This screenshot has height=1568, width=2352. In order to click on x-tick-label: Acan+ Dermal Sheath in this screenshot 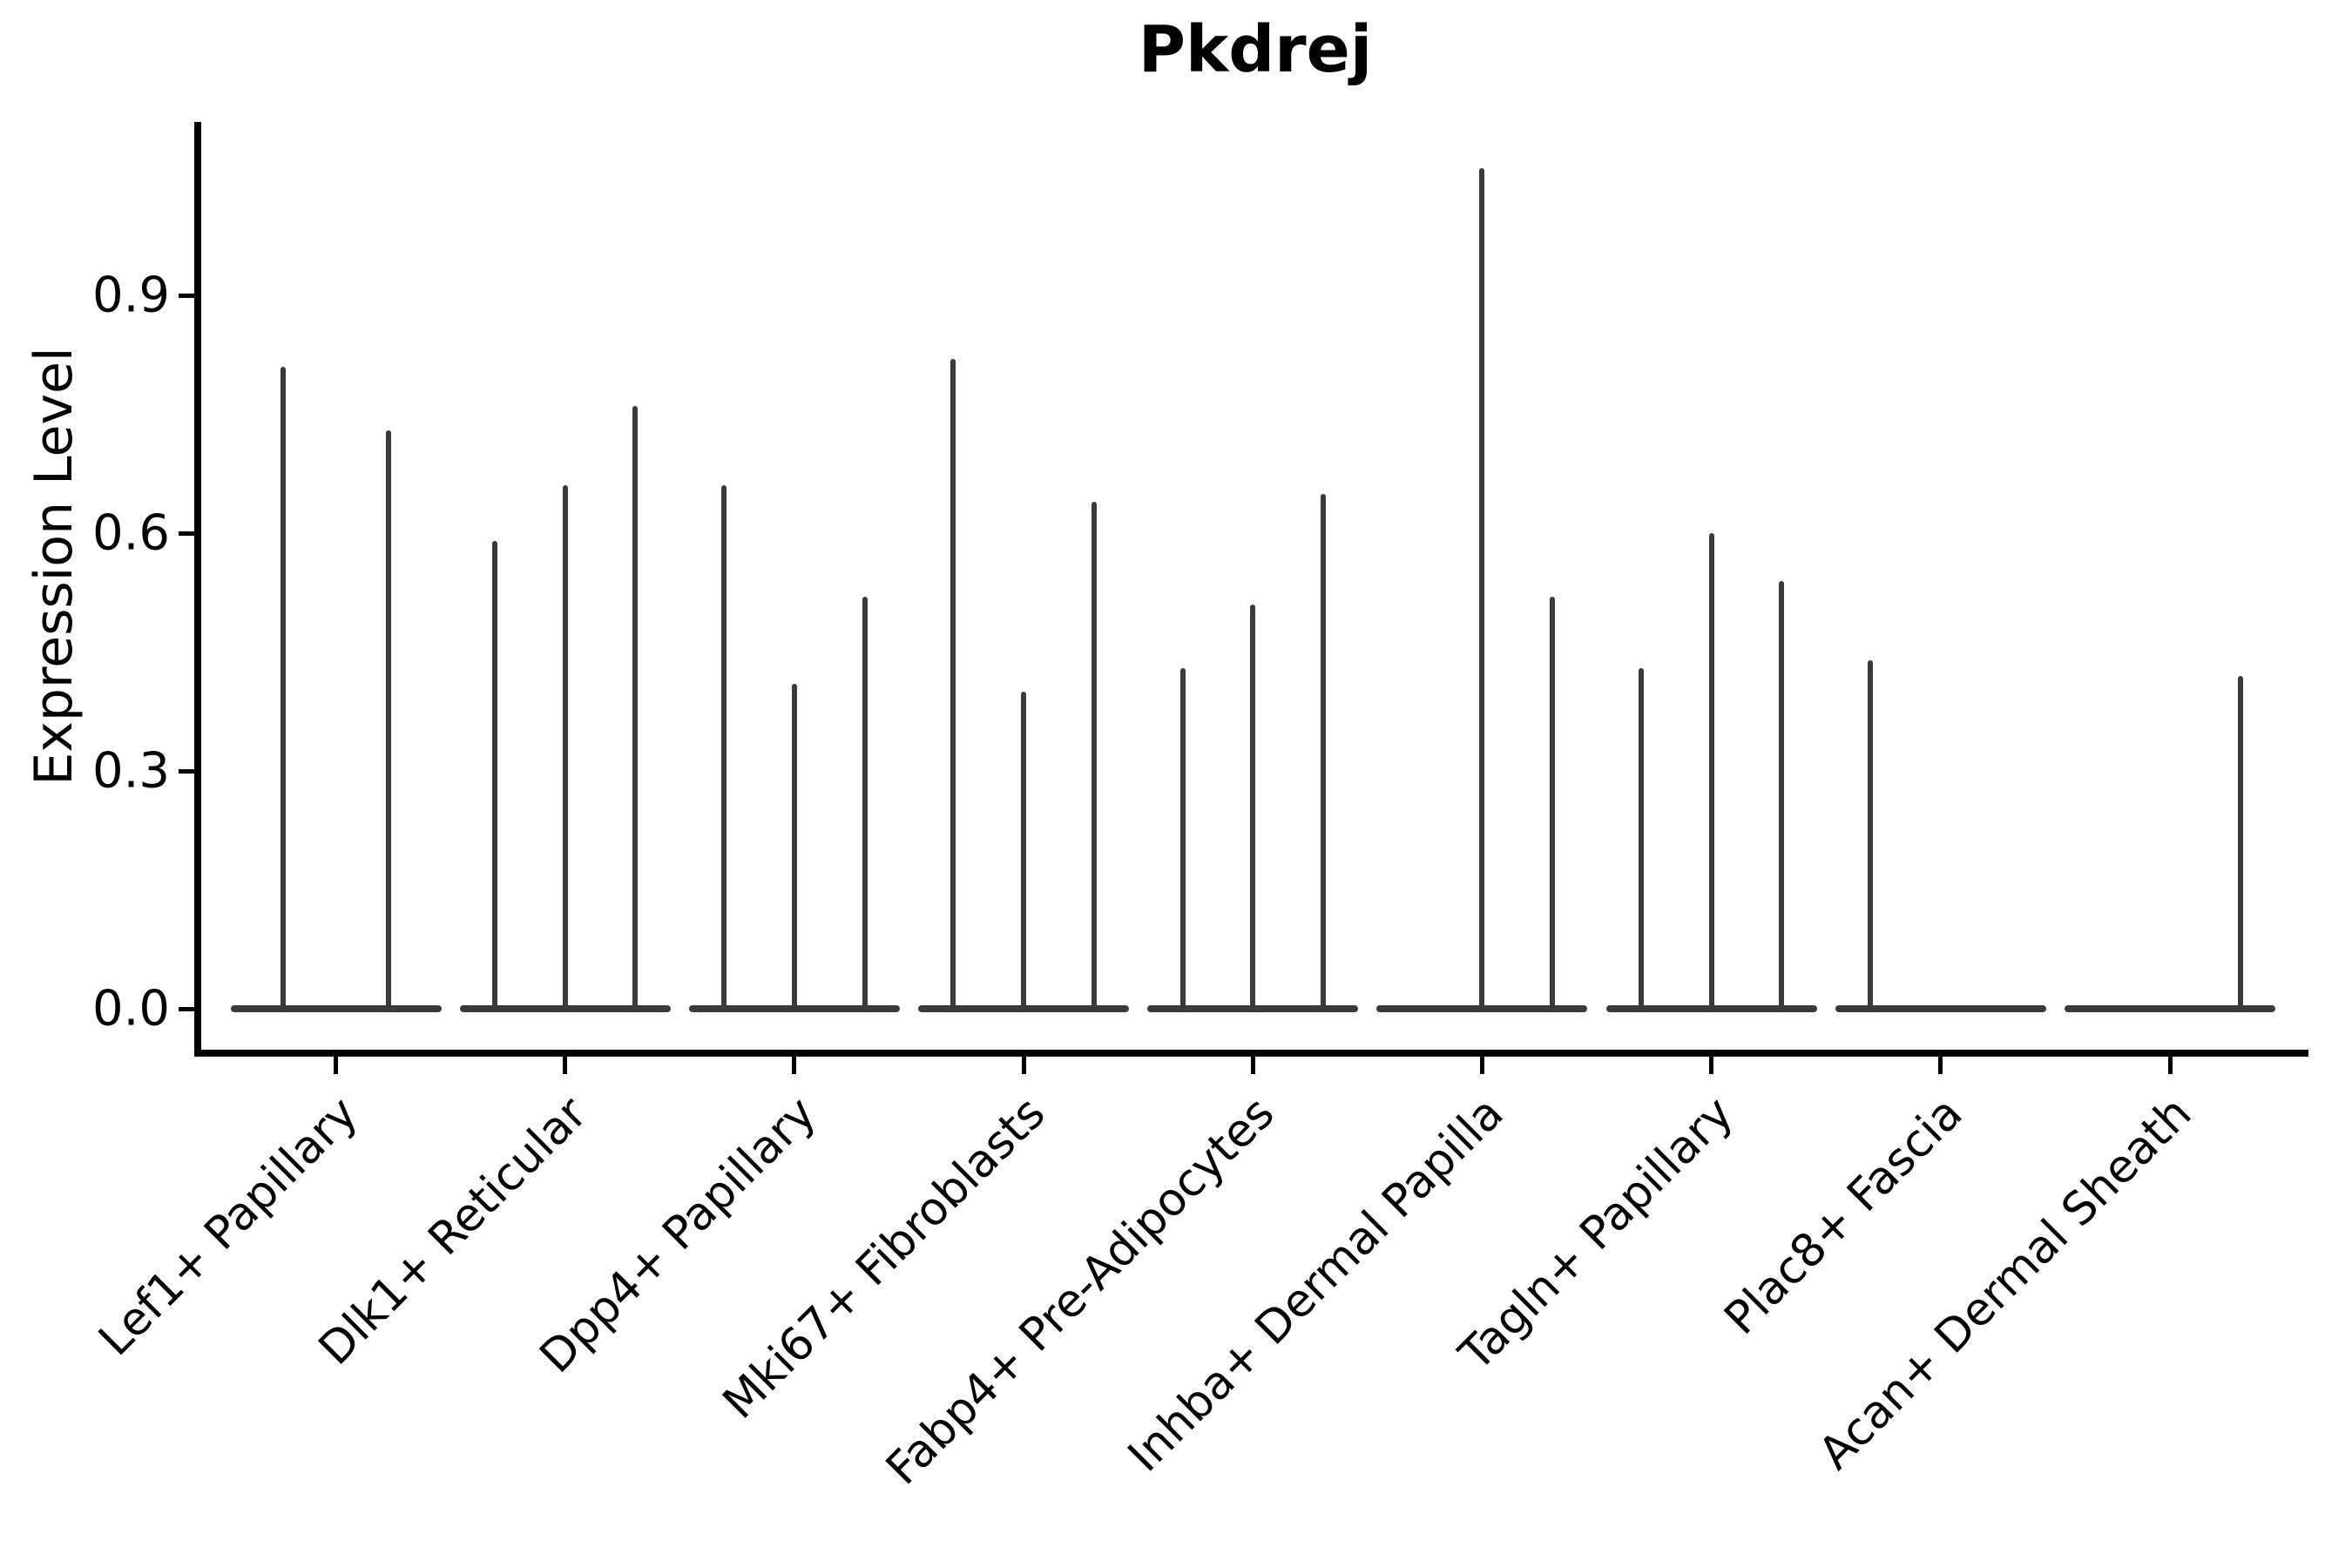, I will do `click(2005, 1283)`.